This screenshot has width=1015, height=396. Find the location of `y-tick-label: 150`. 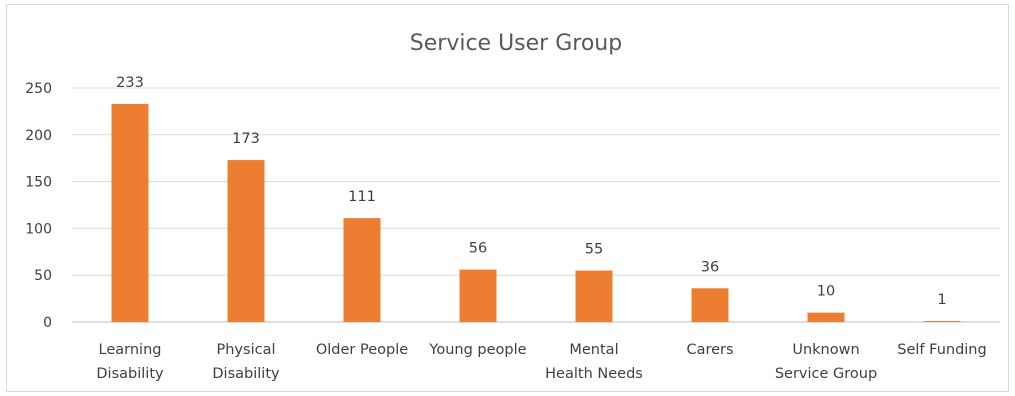

y-tick-label: 150 is located at coordinates (38, 183).